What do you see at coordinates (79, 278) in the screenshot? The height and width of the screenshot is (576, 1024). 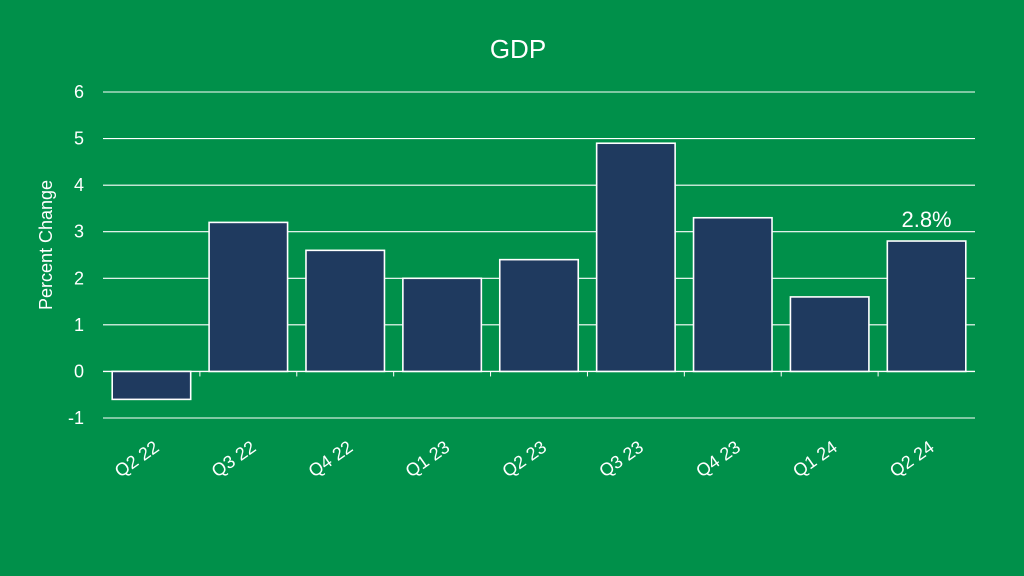 I see `y-tick-label: 2` at bounding box center [79, 278].